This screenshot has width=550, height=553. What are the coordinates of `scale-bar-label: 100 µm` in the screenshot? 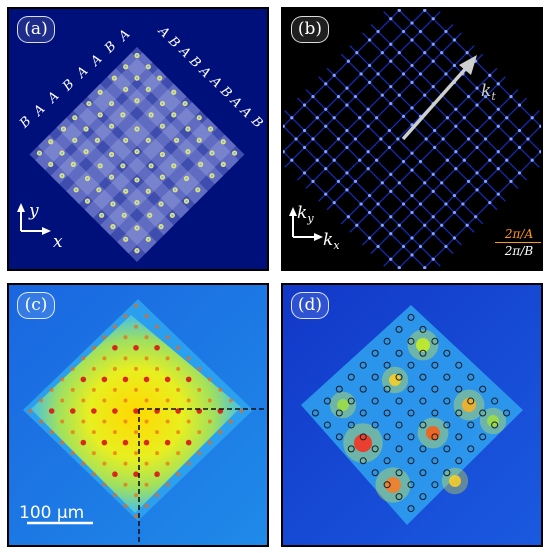 It's located at (52, 513).